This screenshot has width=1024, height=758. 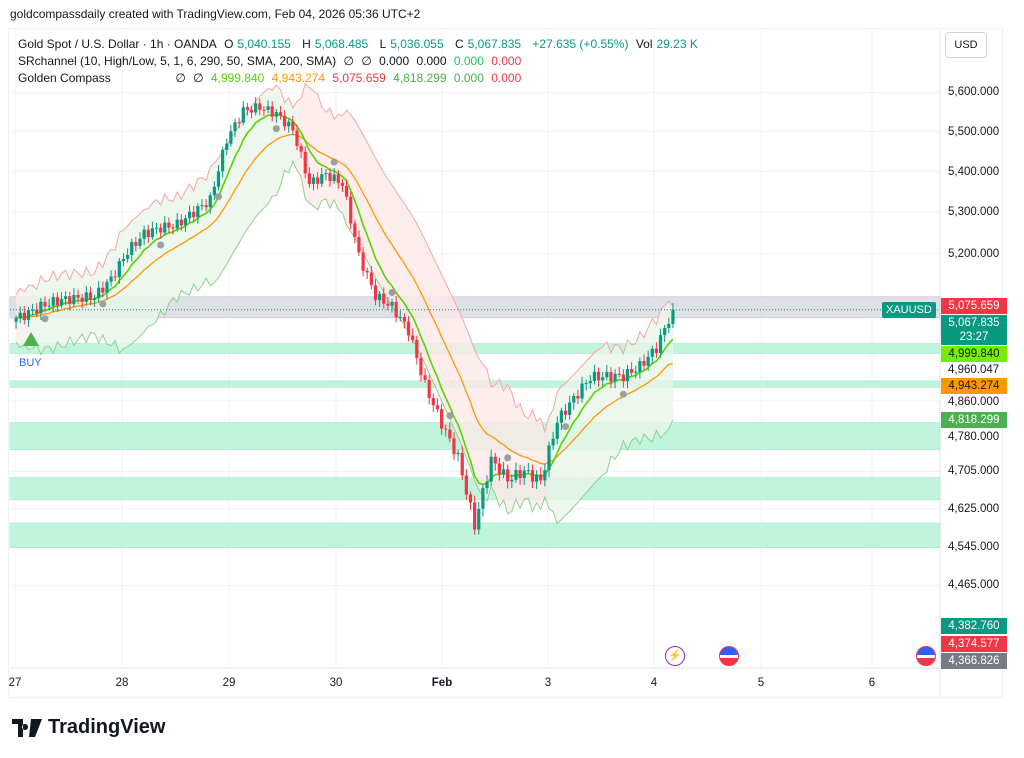 I want to click on price-label: 4,960.047, so click(x=974, y=370).